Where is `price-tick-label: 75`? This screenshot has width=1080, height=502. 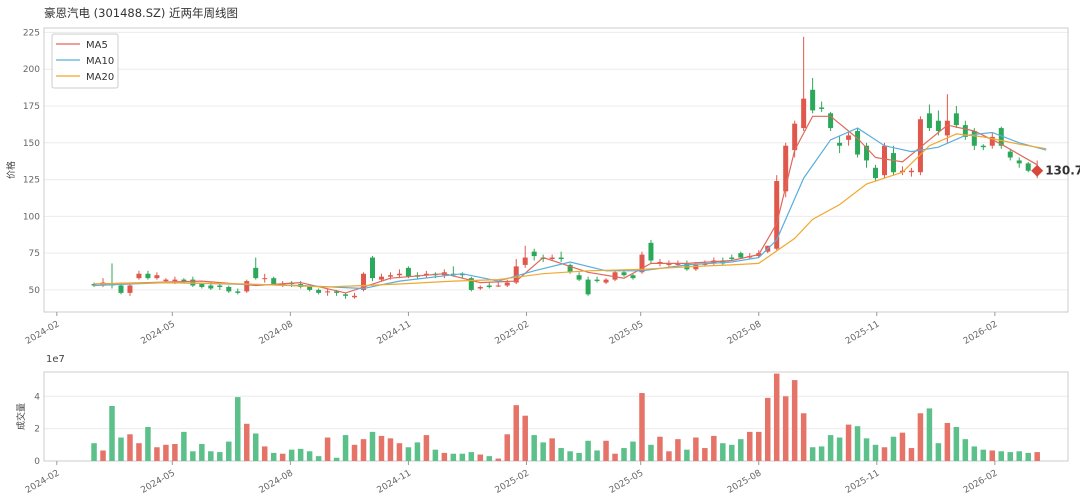
price-tick-label: 75 is located at coordinates (34, 254).